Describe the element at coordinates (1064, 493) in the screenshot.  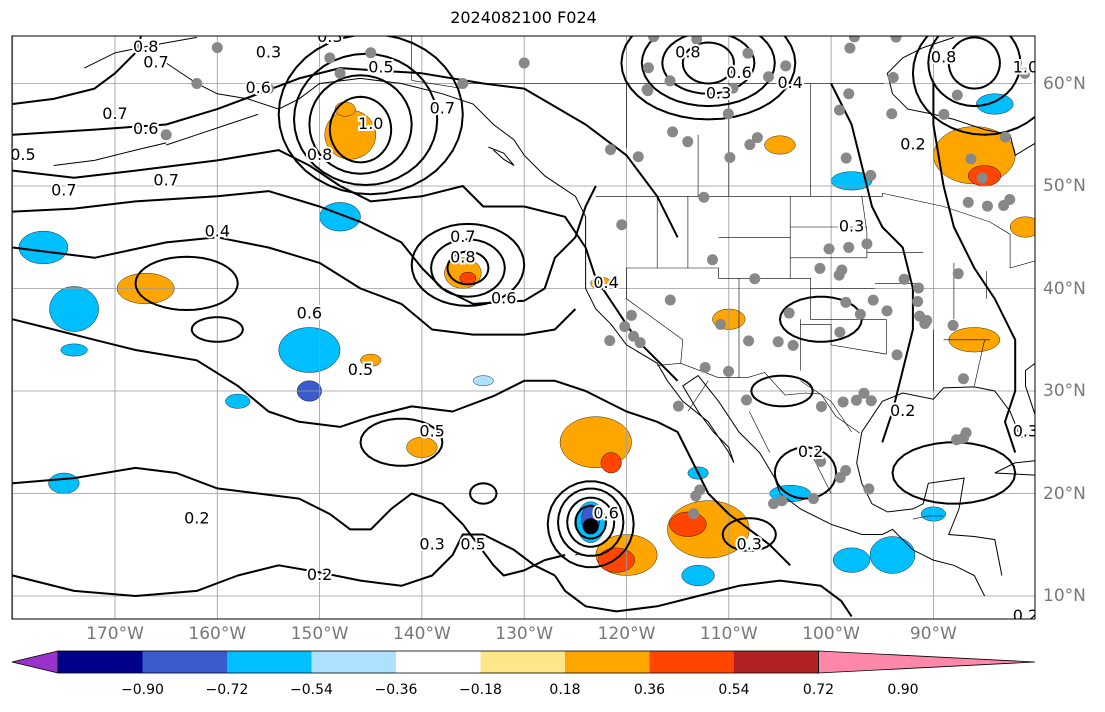
I see `latitude-label: 20°N` at that location.